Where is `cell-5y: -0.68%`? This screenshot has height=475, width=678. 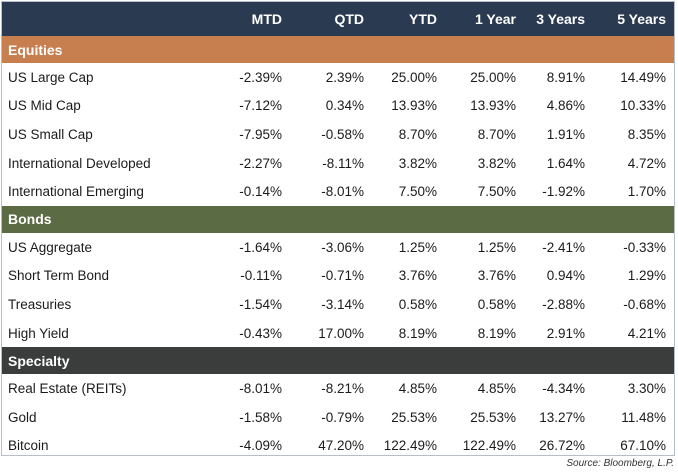
cell-5y: -0.68% is located at coordinates (644, 304).